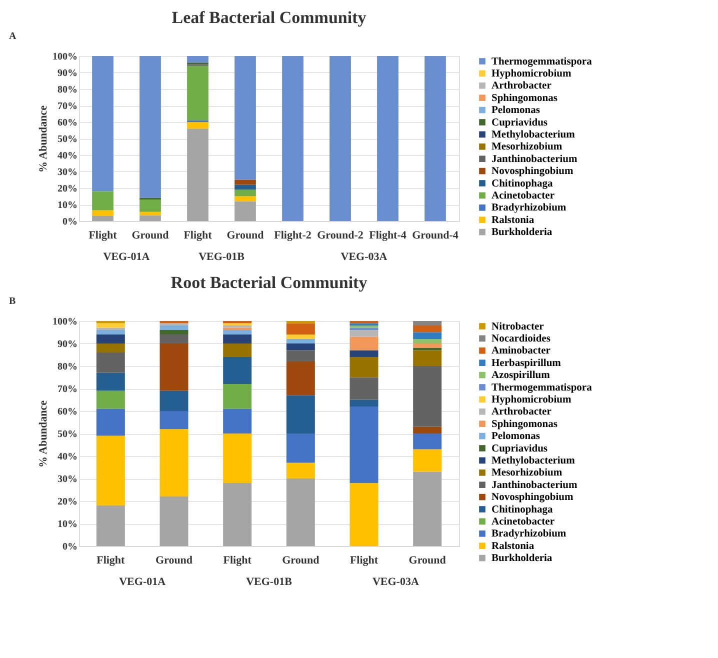 The width and height of the screenshot is (718, 658). I want to click on chart-title: Root Bacterial Community, so click(269, 282).